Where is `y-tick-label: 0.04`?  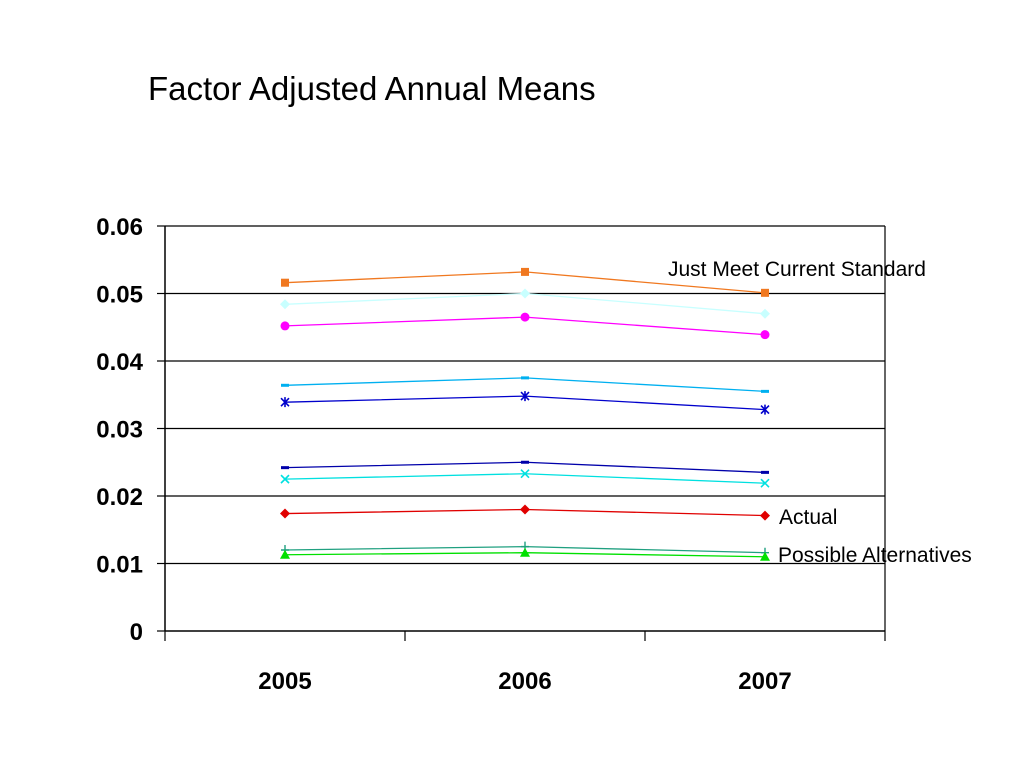
y-tick-label: 0.04 is located at coordinates (119, 362).